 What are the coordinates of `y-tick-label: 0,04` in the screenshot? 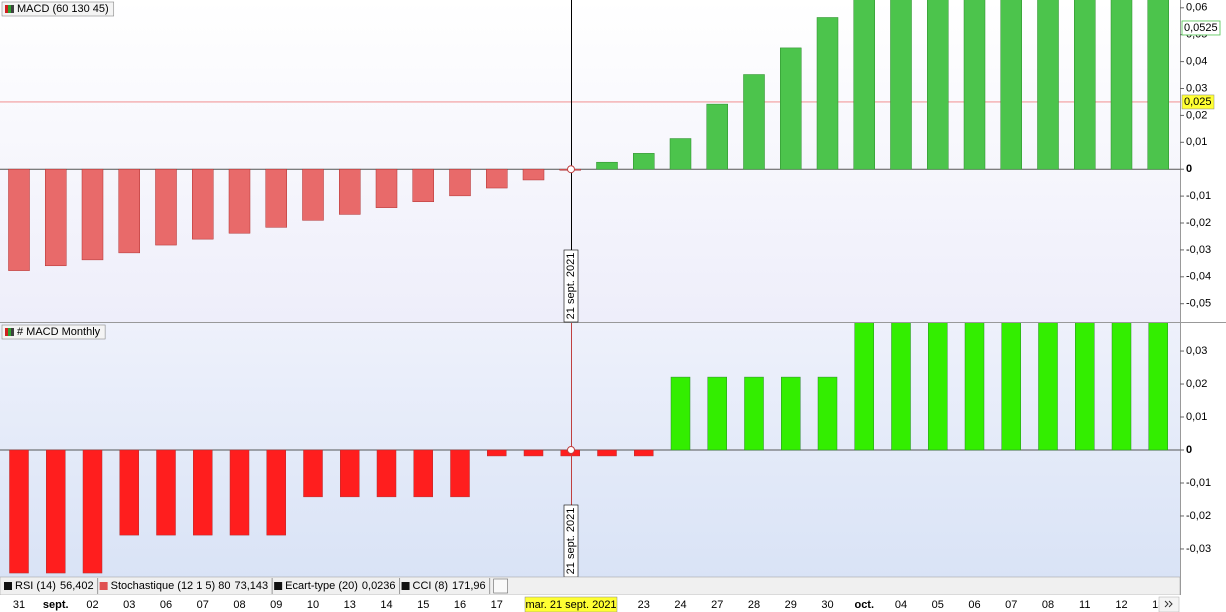 It's located at (1196, 62).